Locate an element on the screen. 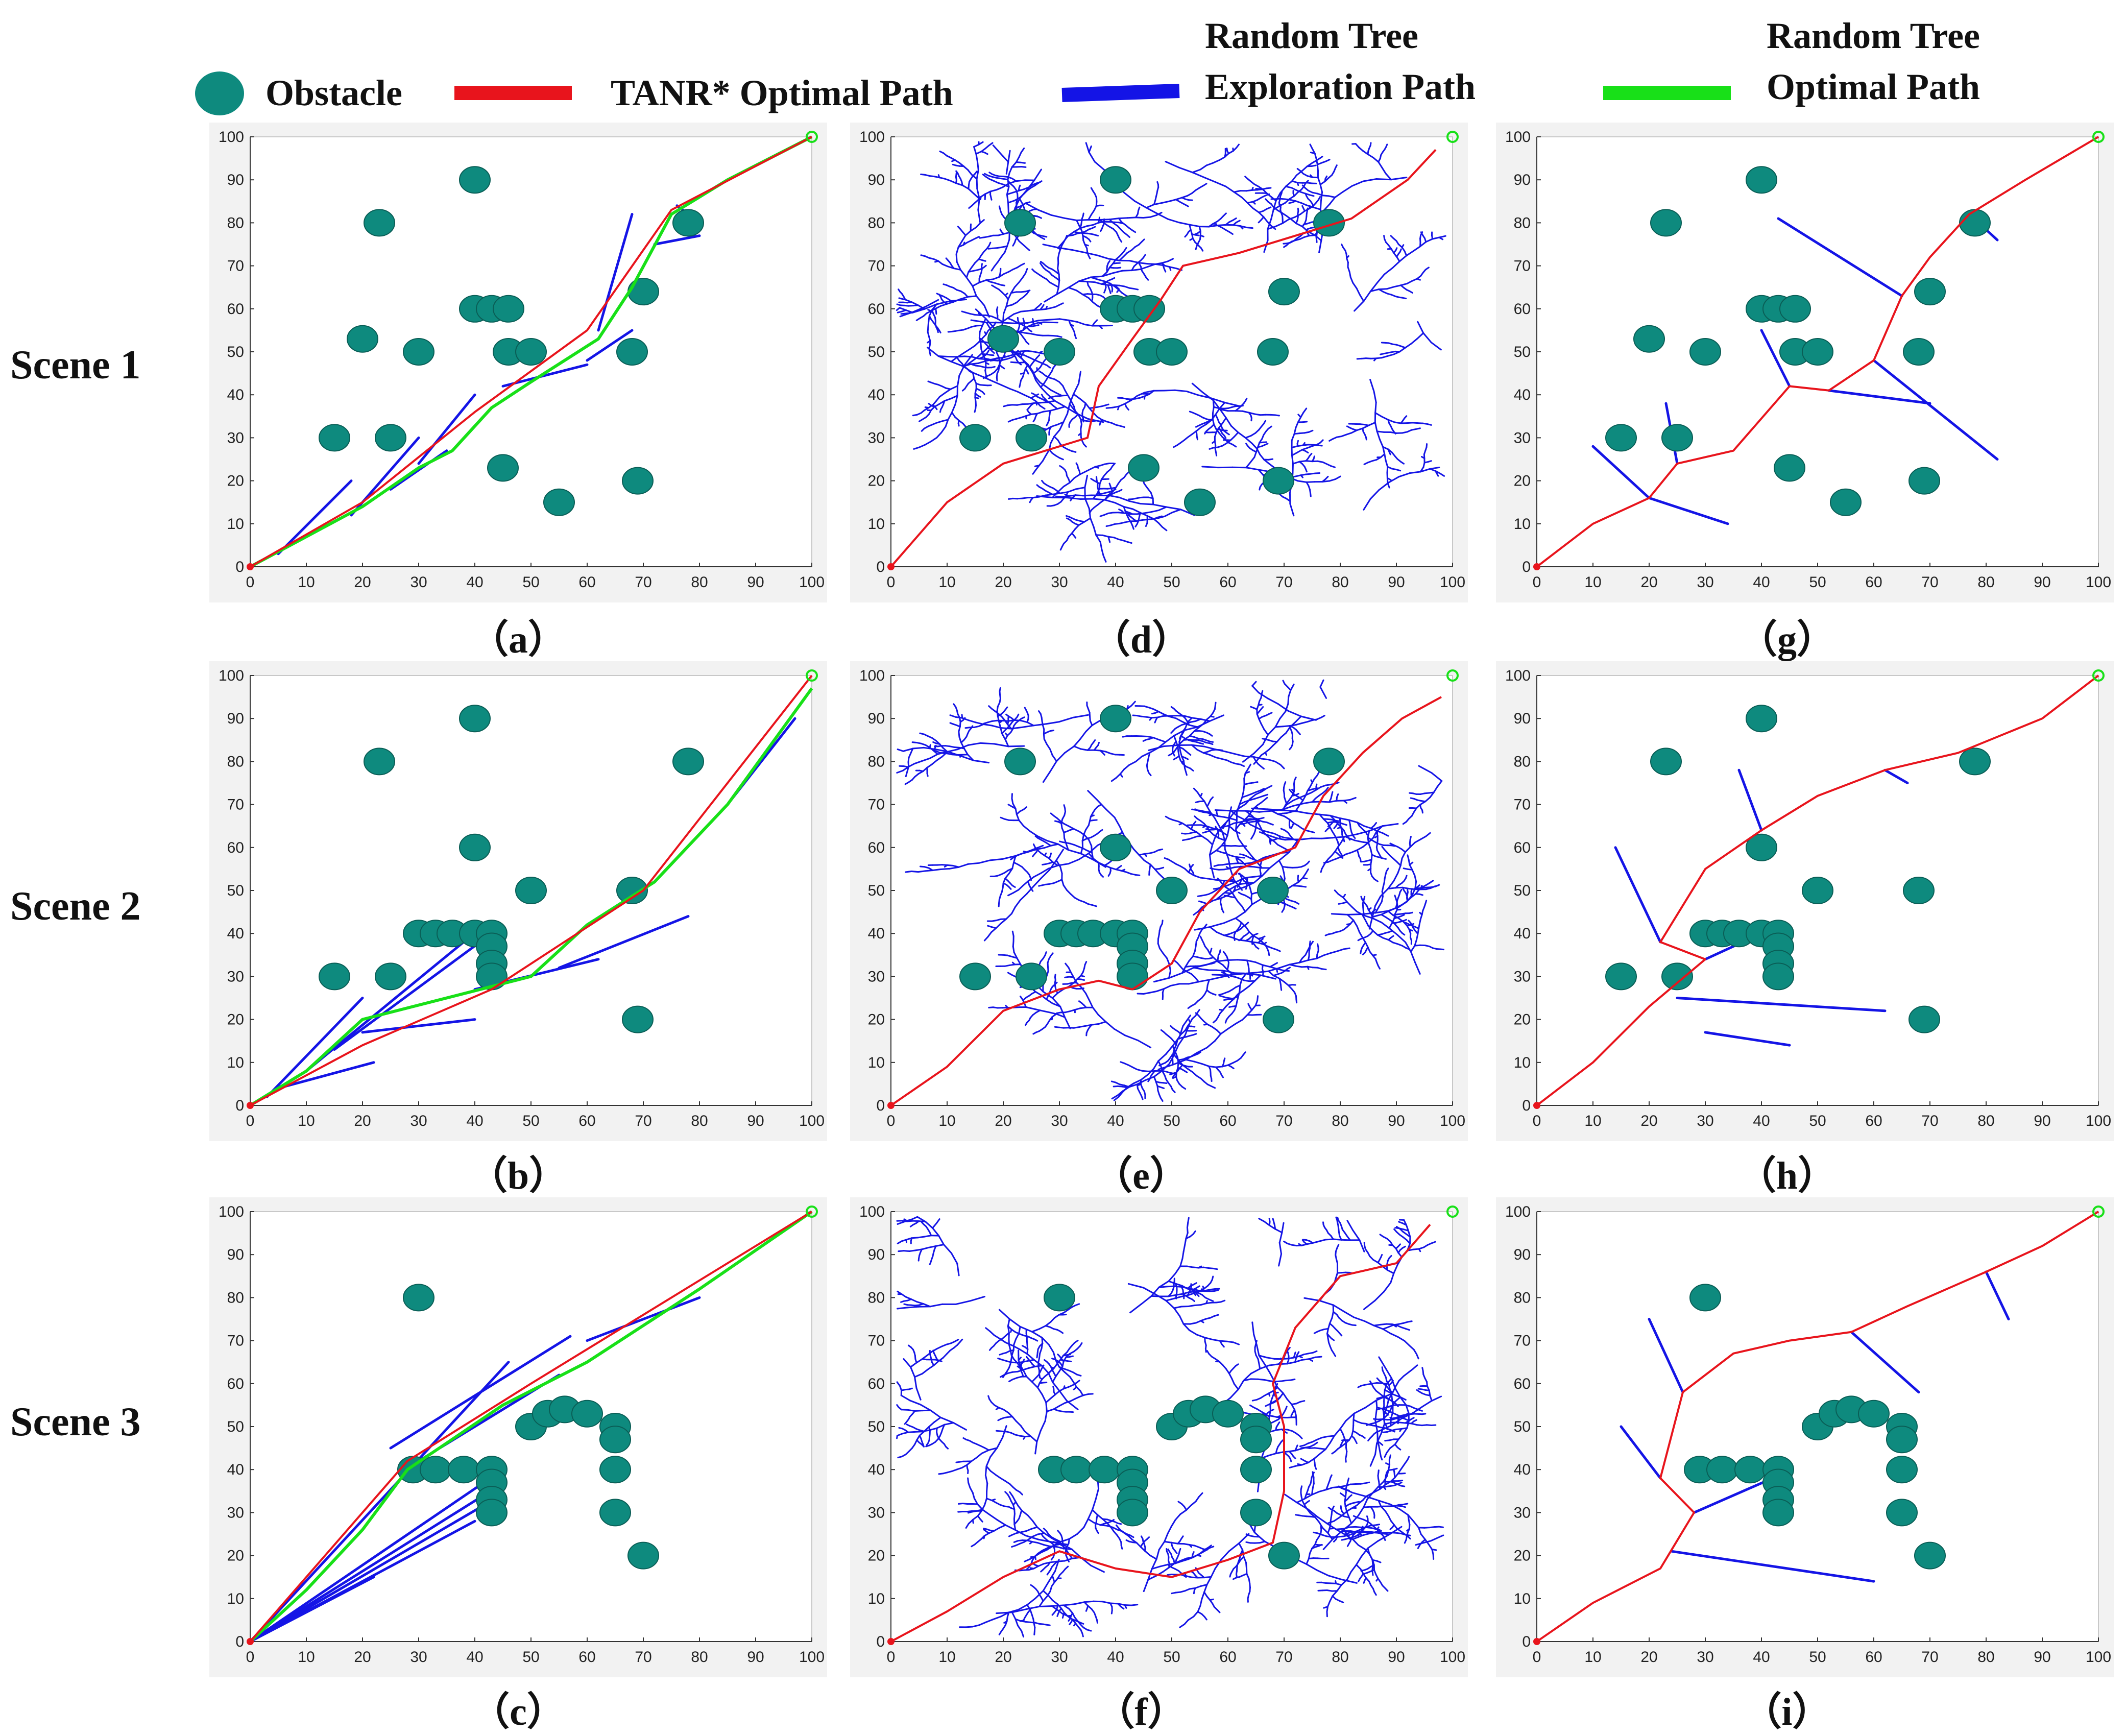 This screenshot has height=1736, width=2126. exploration-branch-e-2068 is located at coordinates (937, 871).